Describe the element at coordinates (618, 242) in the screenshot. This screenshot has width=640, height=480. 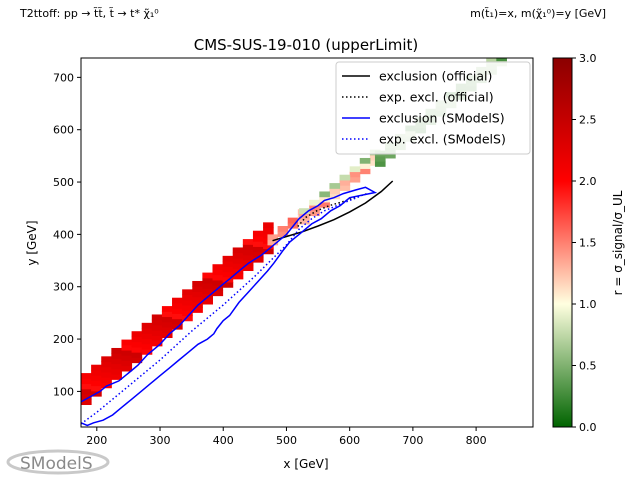
I see `colorbar-label: r = σ_signal/σ_UL` at that location.